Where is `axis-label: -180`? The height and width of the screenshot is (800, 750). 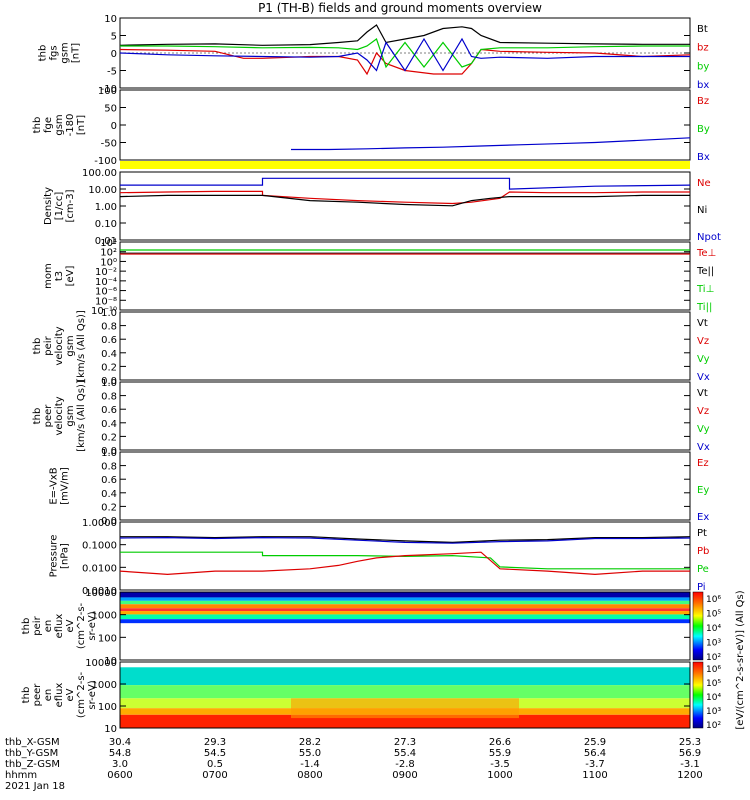 axis-label: -180 is located at coordinates (70, 125).